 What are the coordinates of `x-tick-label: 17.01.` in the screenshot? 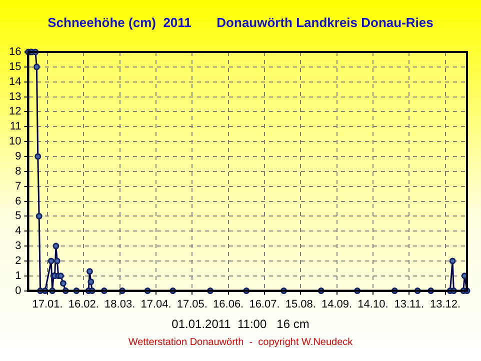 It's located at (47, 304).